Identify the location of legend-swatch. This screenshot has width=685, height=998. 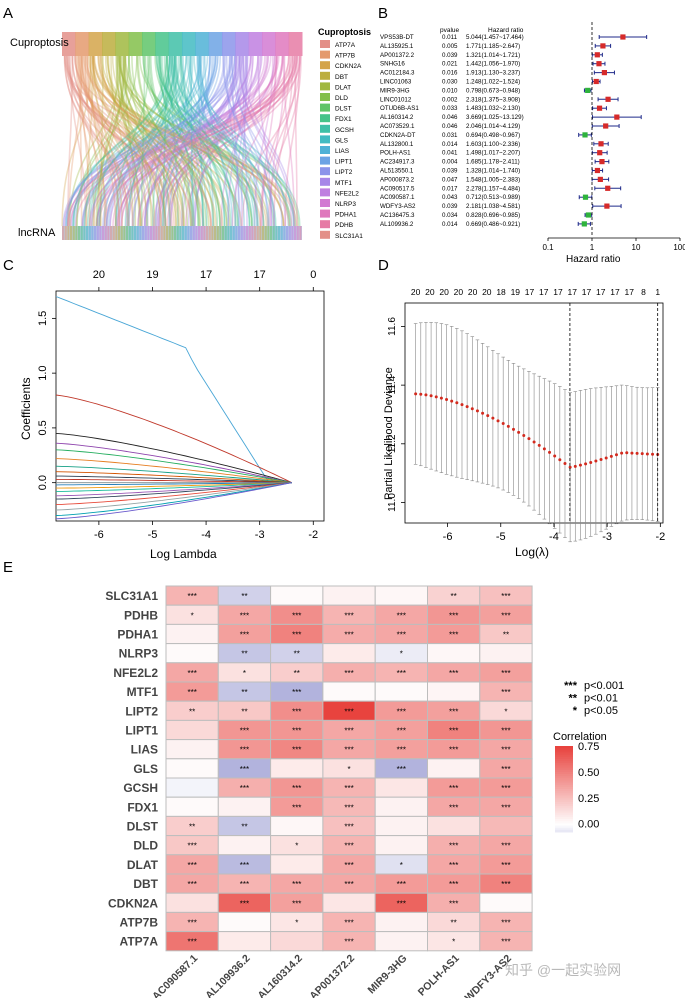
(325, 150).